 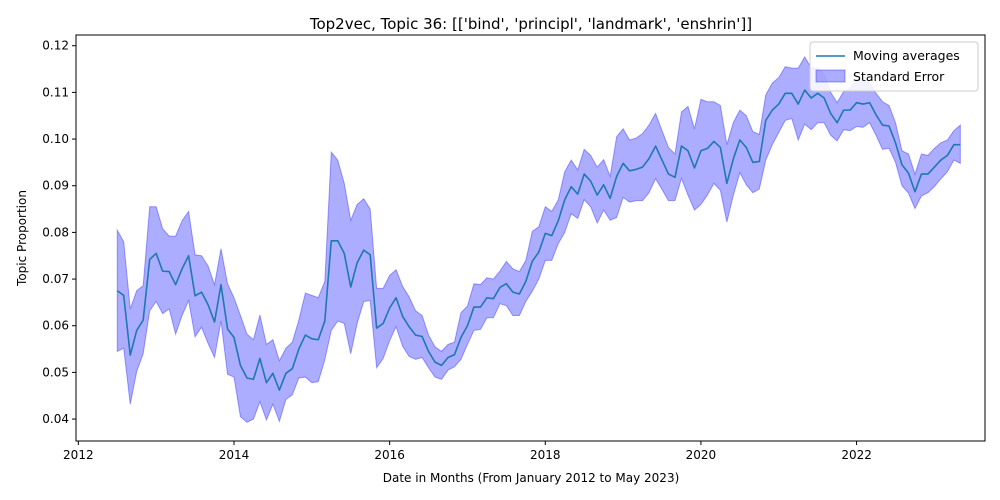 I want to click on y-tick-label: 0.04, so click(x=55, y=419).